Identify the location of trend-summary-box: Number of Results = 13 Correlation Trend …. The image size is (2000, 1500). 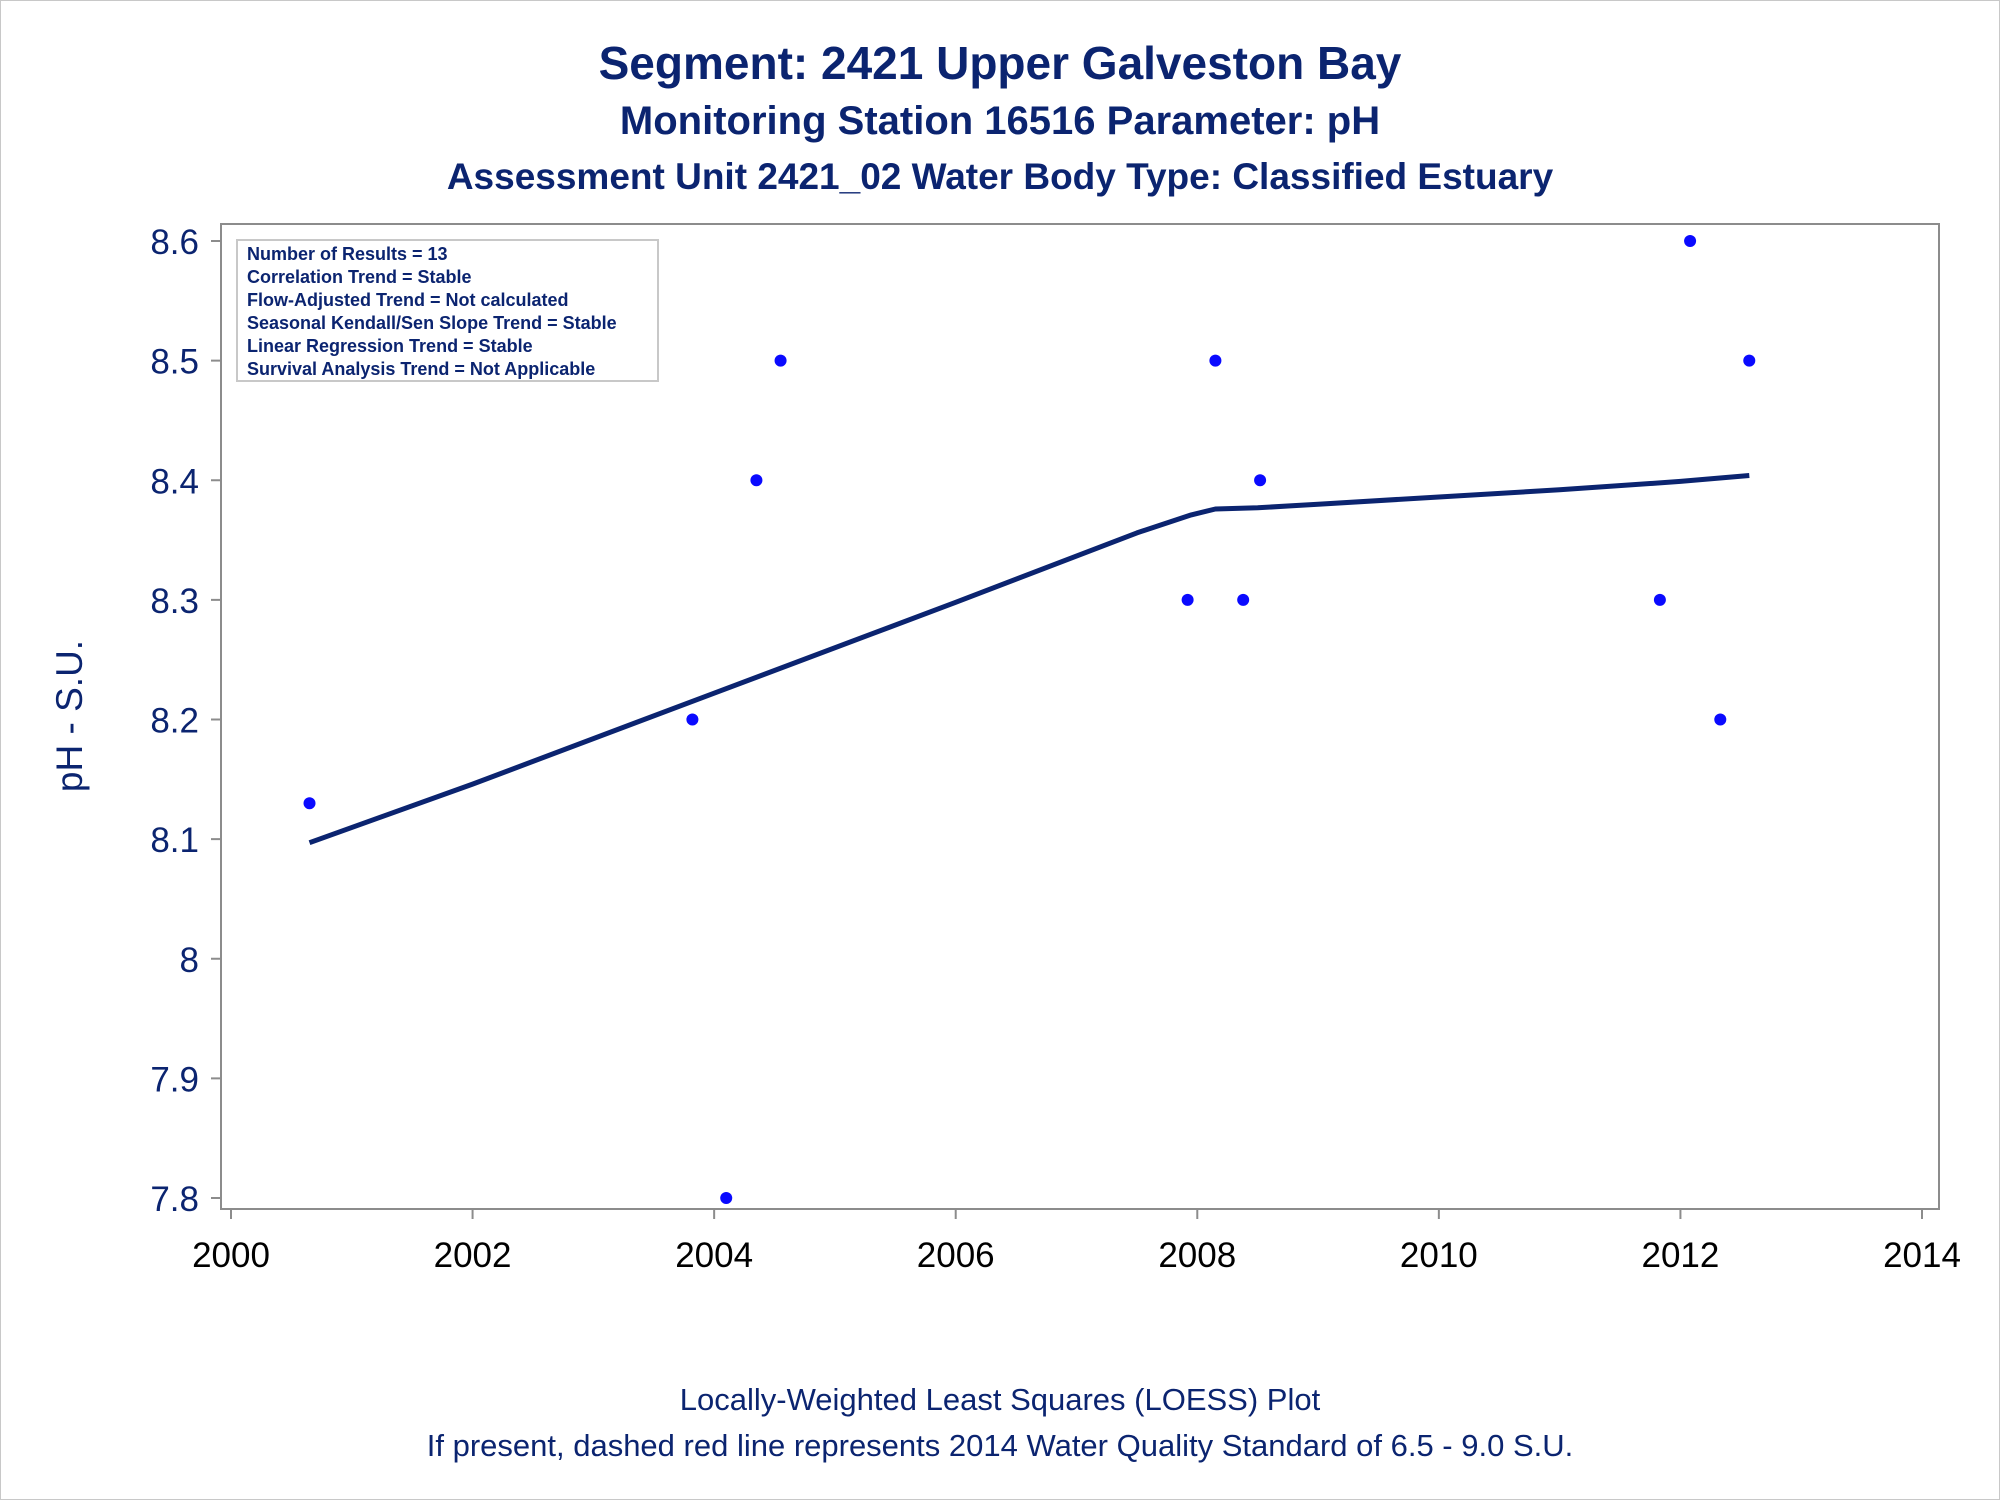
(447, 310).